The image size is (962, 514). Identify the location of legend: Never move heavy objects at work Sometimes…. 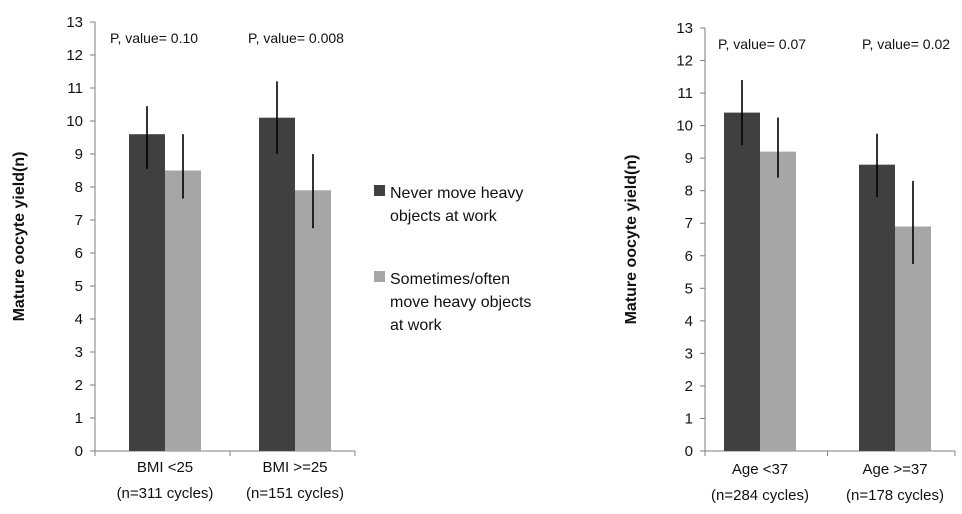
(452, 259).